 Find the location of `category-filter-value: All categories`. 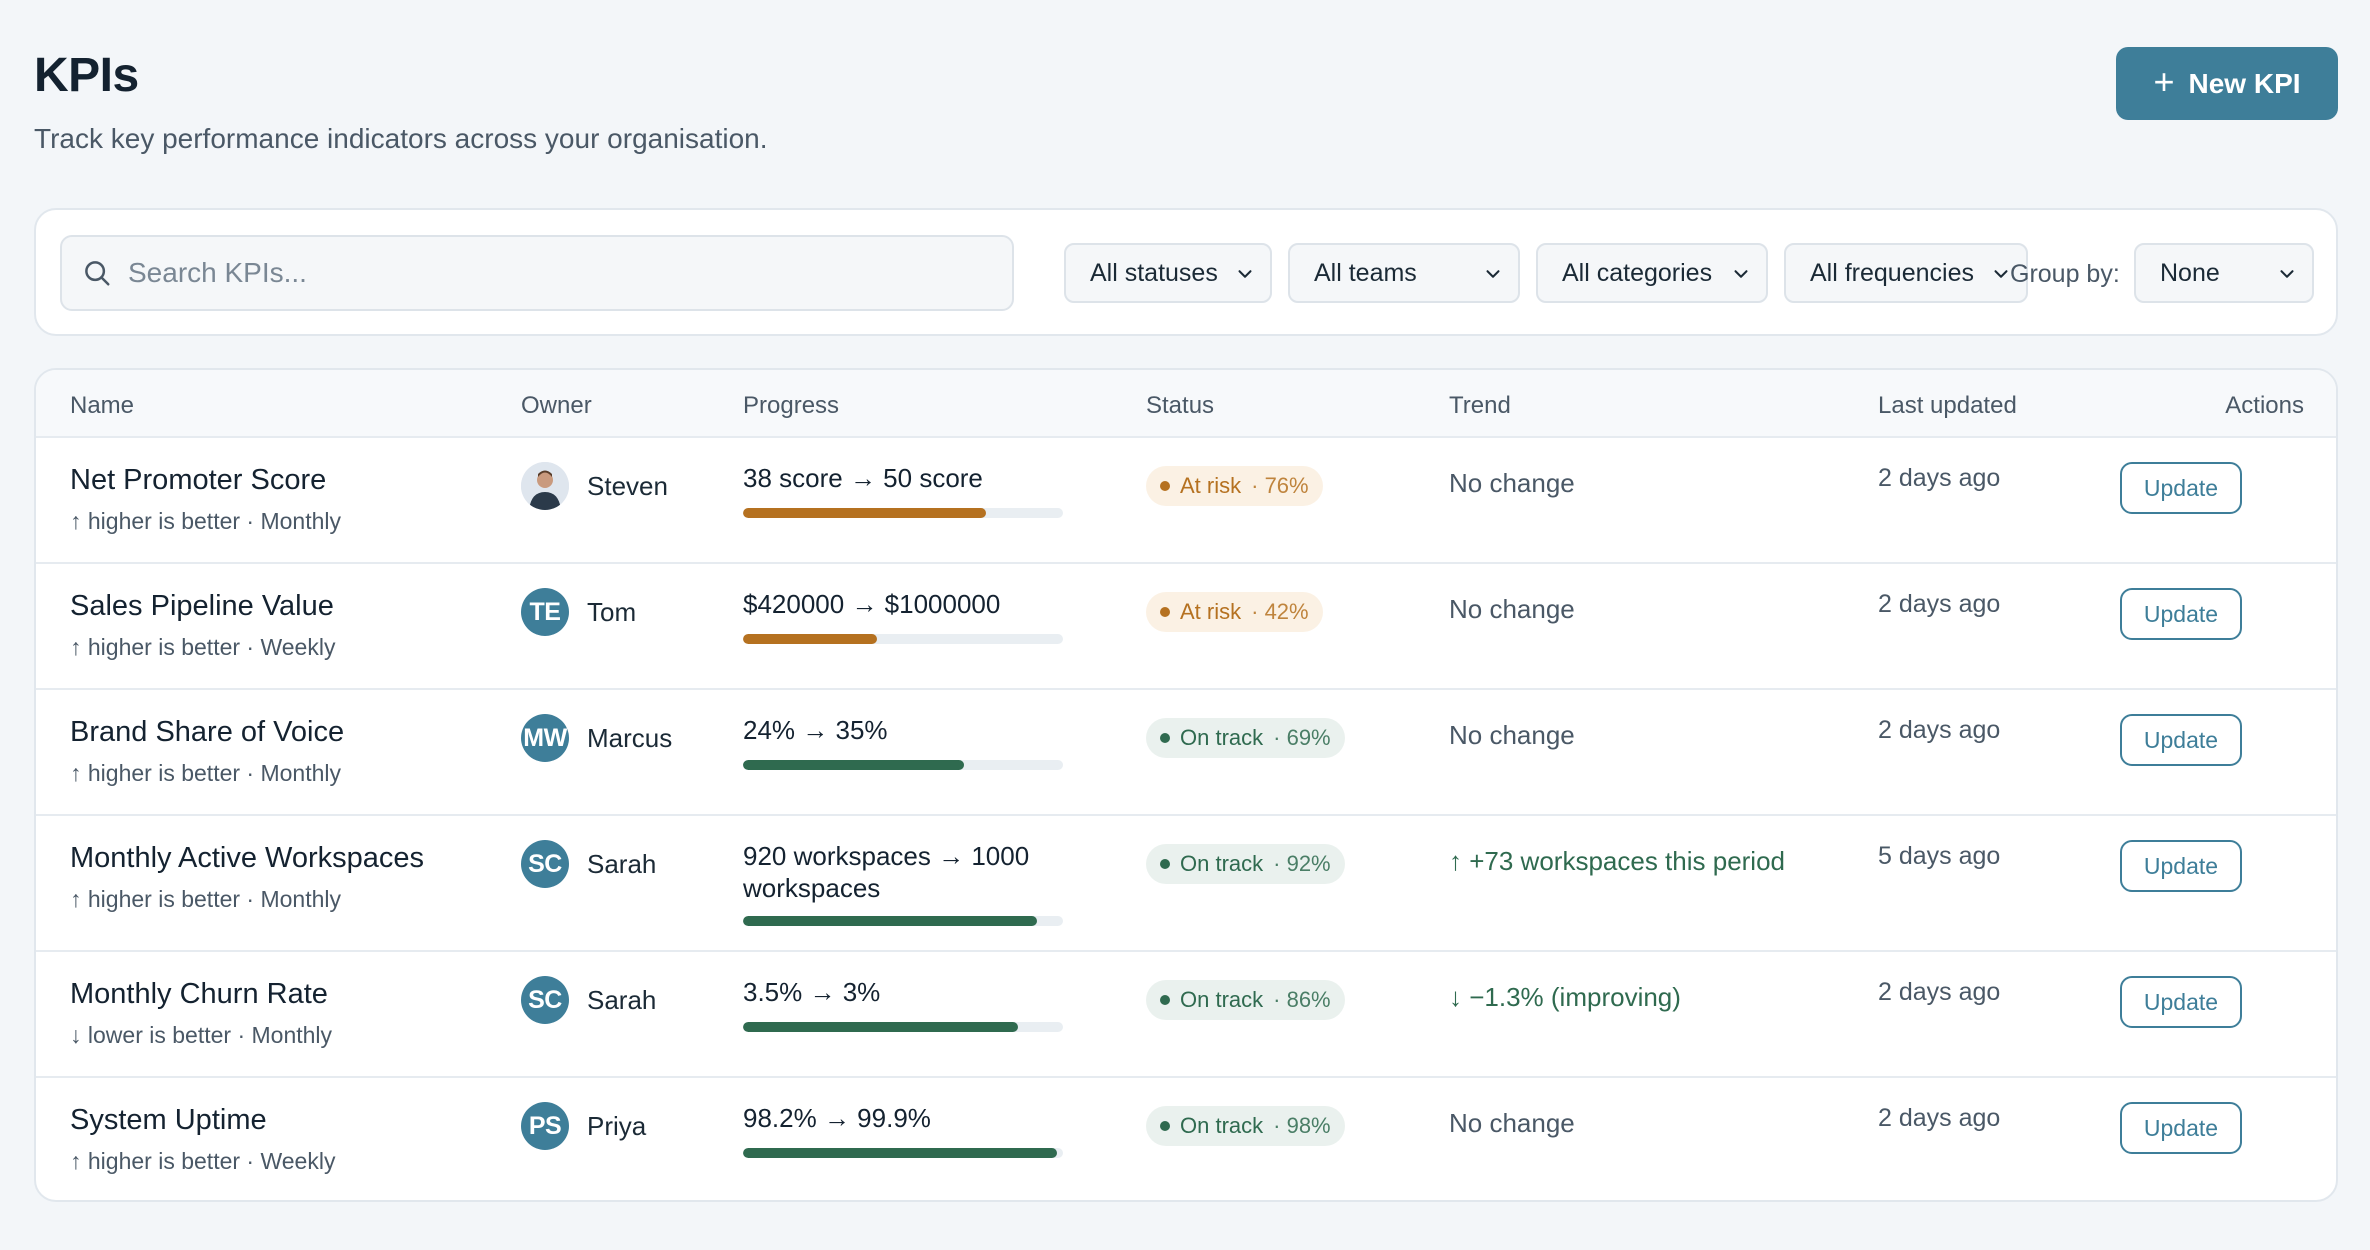

category-filter-value: All categories is located at coordinates (1637, 272).